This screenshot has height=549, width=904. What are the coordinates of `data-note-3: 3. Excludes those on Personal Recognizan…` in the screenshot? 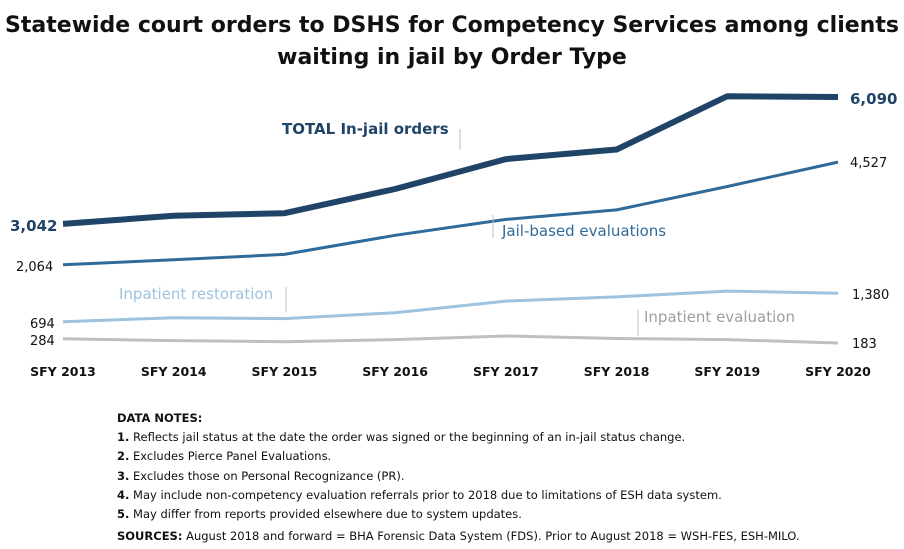 It's located at (458, 476).